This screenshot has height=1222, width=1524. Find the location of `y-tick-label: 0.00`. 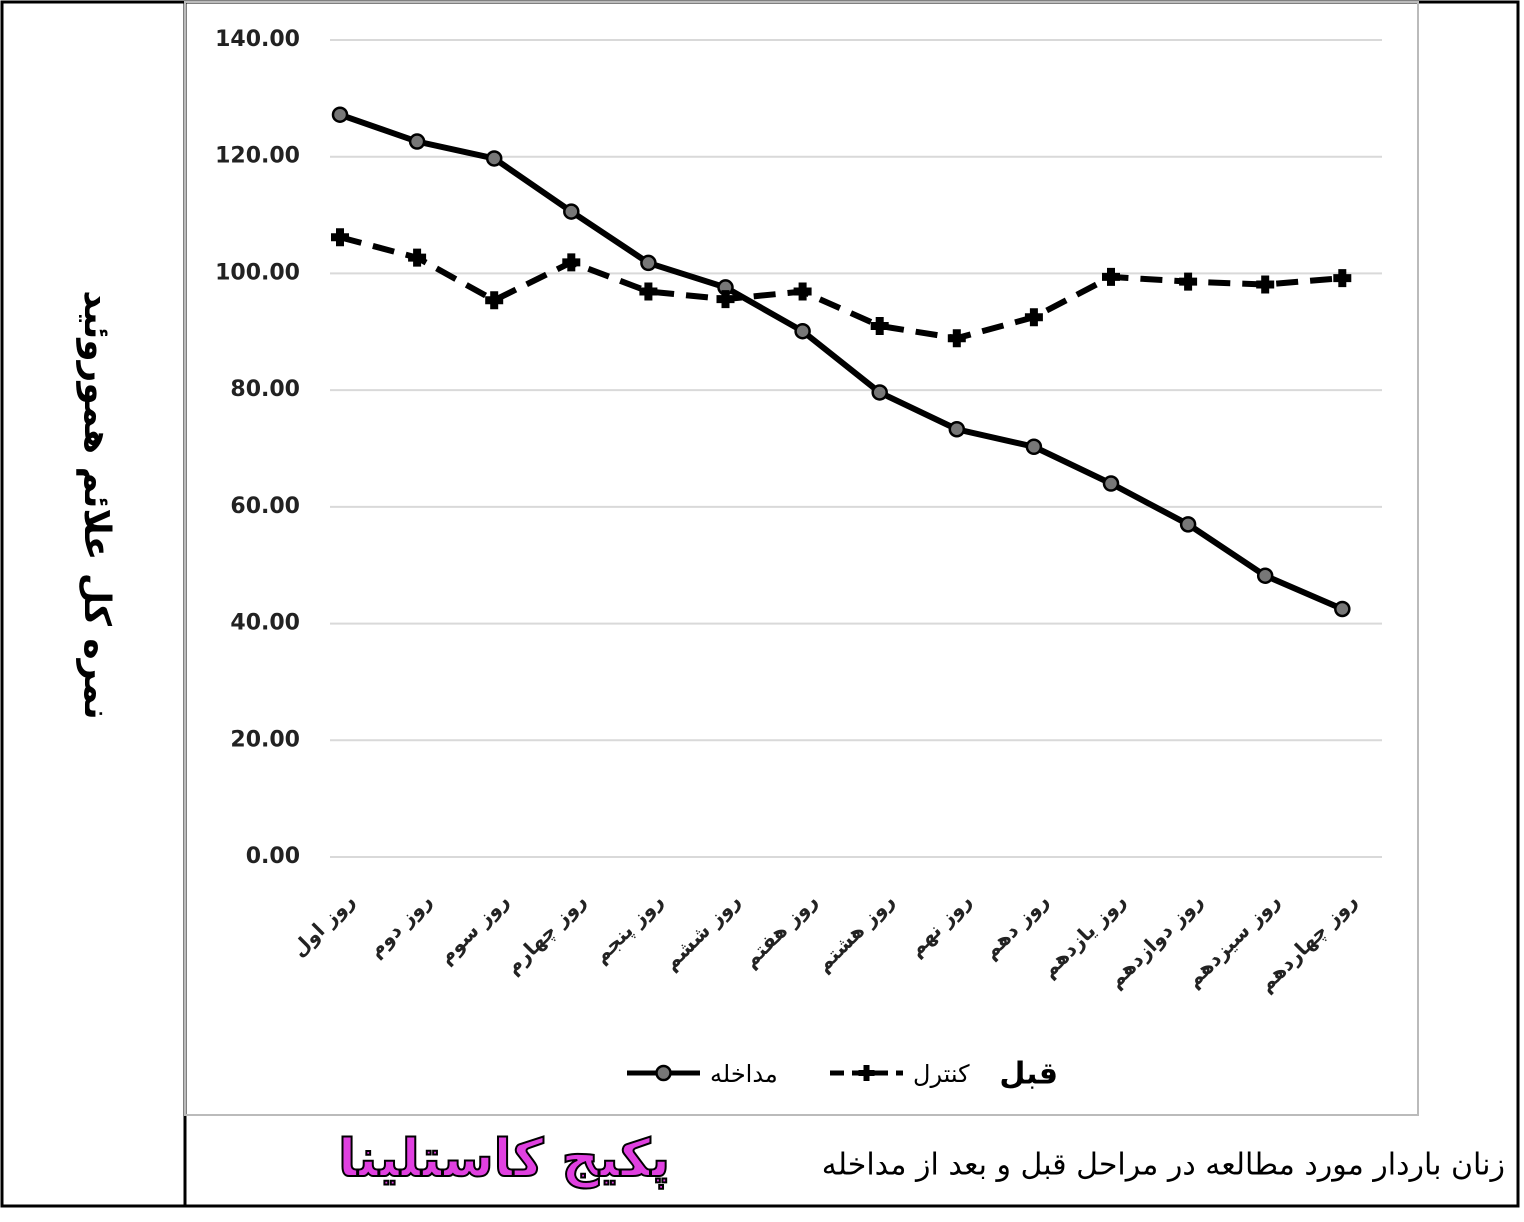

y-tick-label: 0.00 is located at coordinates (273, 856).